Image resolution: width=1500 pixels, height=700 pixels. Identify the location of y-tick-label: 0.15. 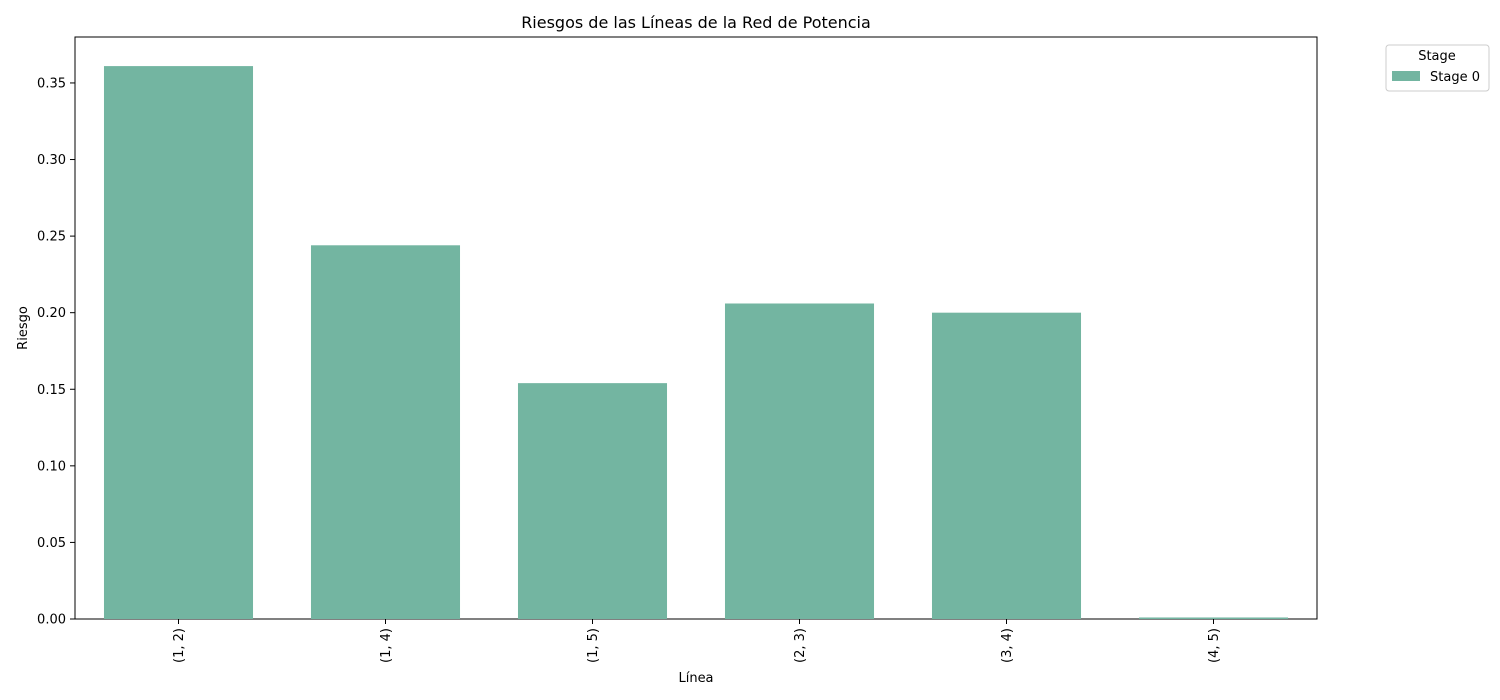
(51, 390).